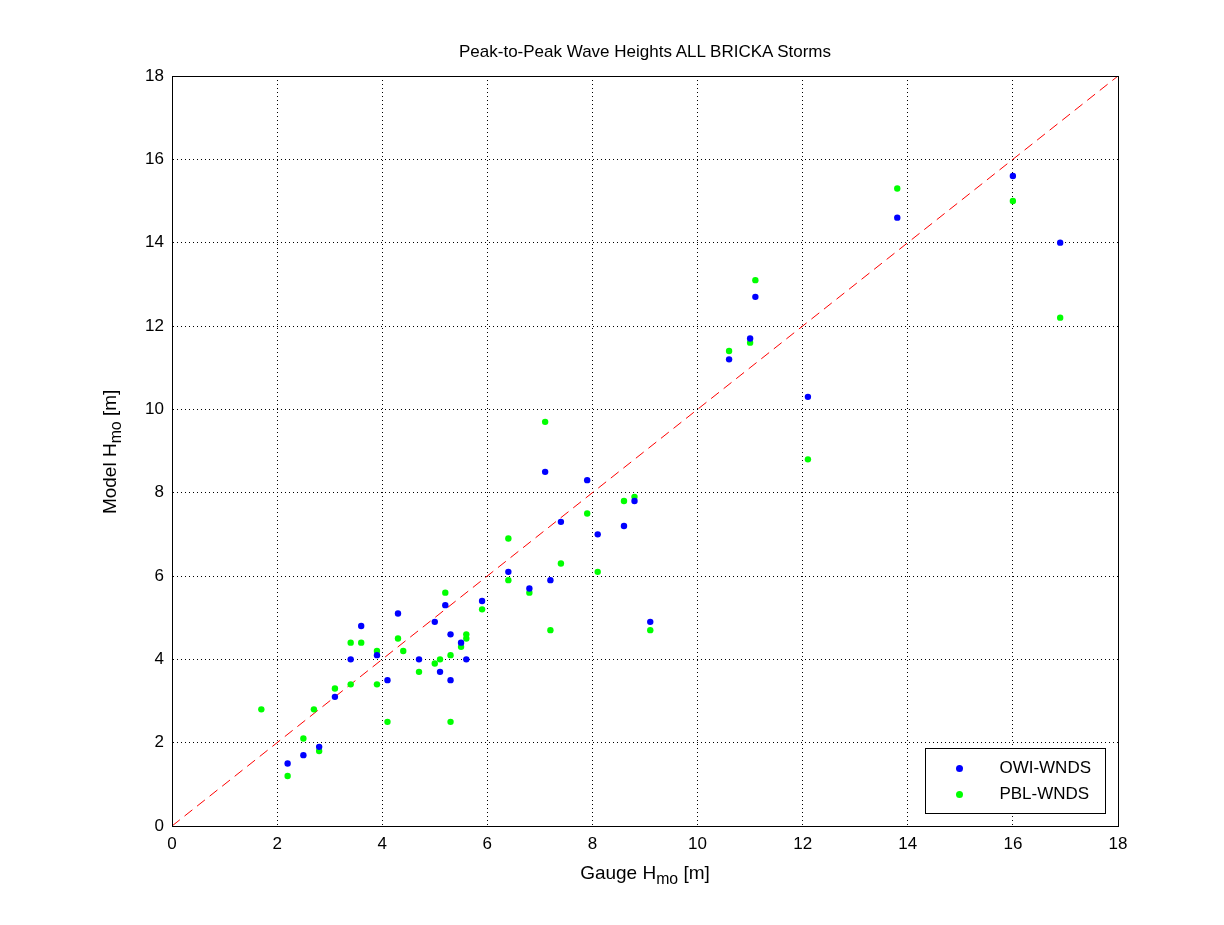 The width and height of the screenshot is (1224, 925). What do you see at coordinates (172, 843) in the screenshot?
I see `x-tick-label: 0` at bounding box center [172, 843].